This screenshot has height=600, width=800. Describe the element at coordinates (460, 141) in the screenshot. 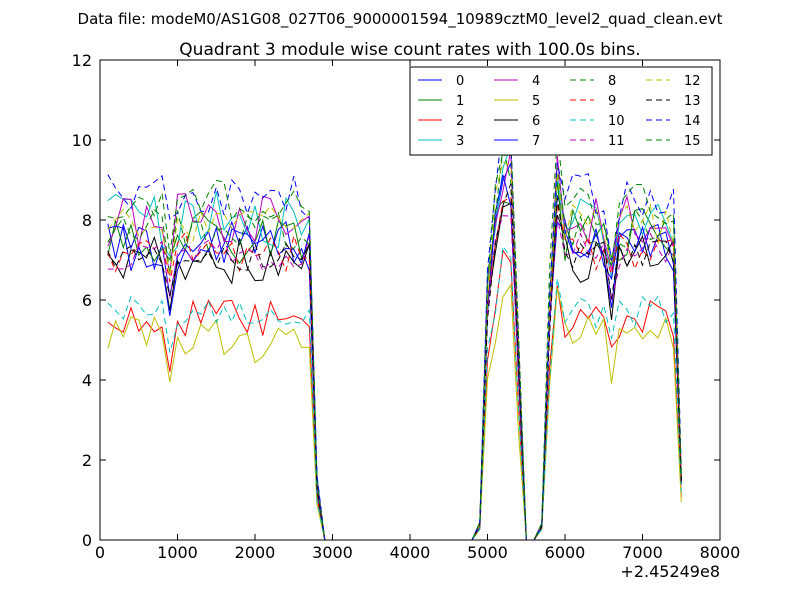

I see `legend-label-3: 3` at that location.